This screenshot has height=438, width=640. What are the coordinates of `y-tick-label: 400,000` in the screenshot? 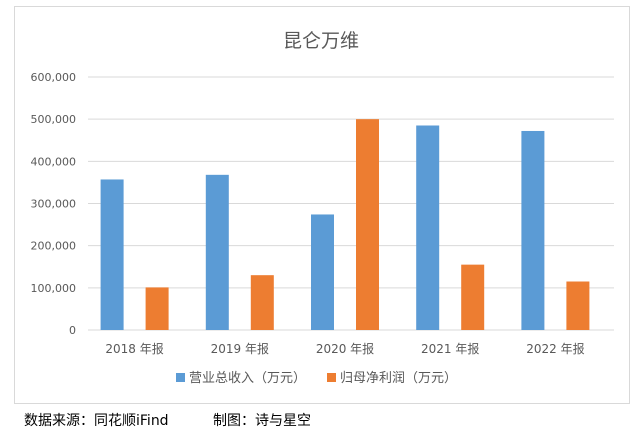 It's located at (54, 161).